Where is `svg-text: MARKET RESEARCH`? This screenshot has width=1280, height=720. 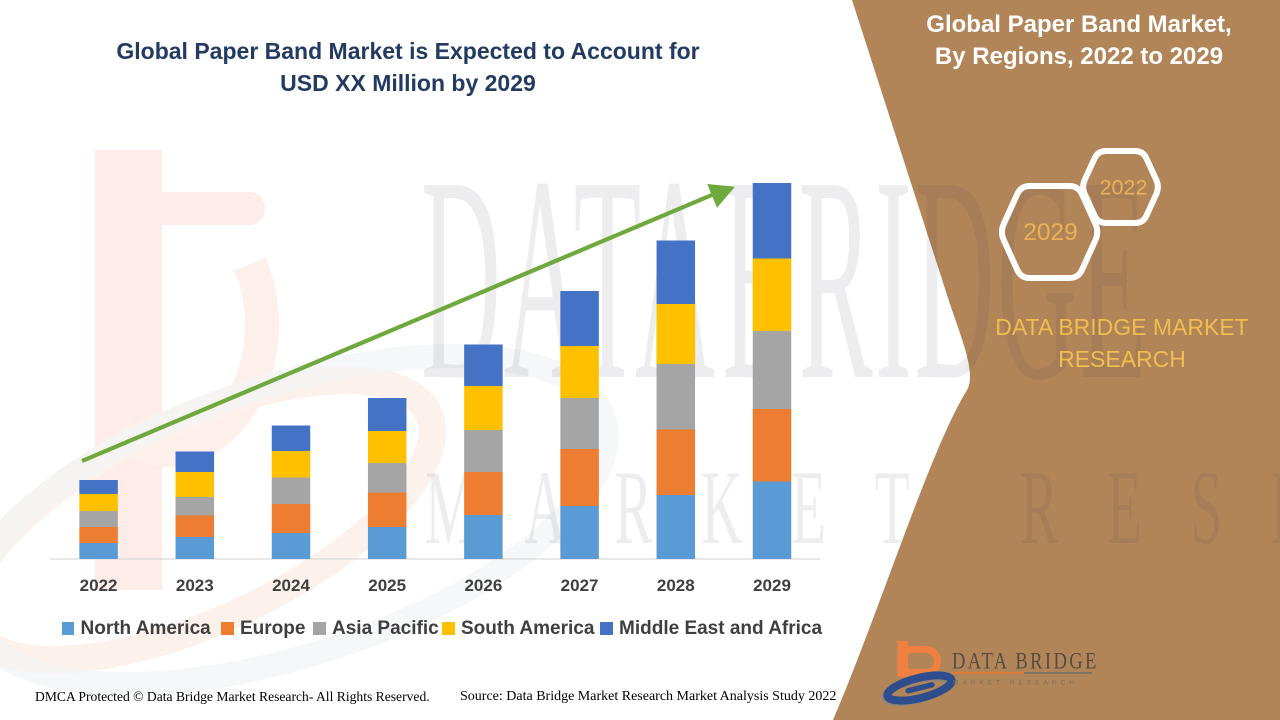
svg-text: MARKET RESEARCH is located at coordinates (1015, 683).